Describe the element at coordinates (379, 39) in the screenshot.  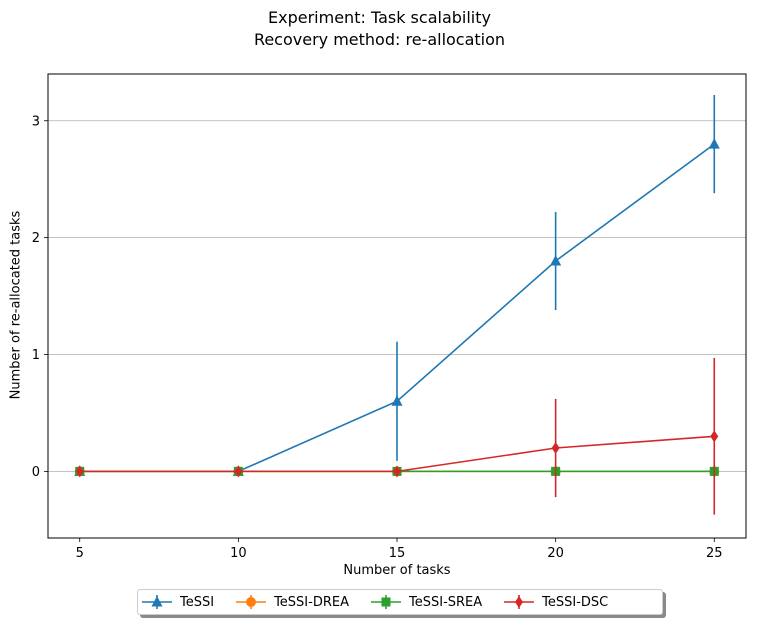
I see `chart-subtitle: Recovery method: re-allocation` at that location.